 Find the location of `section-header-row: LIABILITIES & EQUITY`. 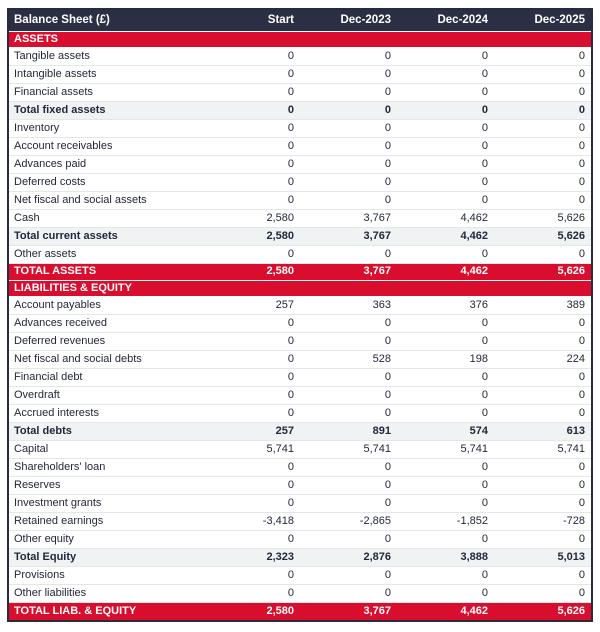

section-header-row: LIABILITIES & EQUITY is located at coordinates (300, 288).